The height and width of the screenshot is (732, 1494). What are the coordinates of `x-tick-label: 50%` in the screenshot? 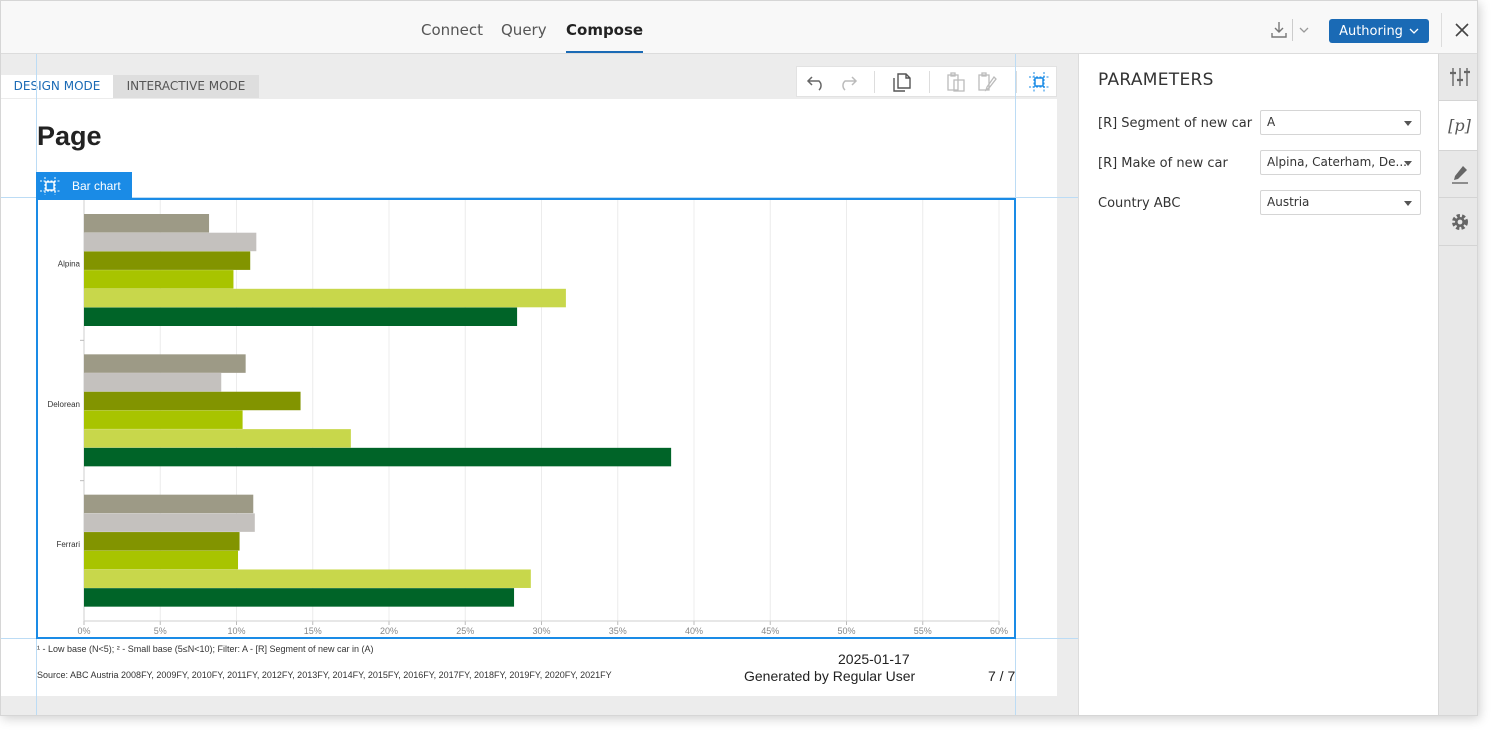 It's located at (846, 631).